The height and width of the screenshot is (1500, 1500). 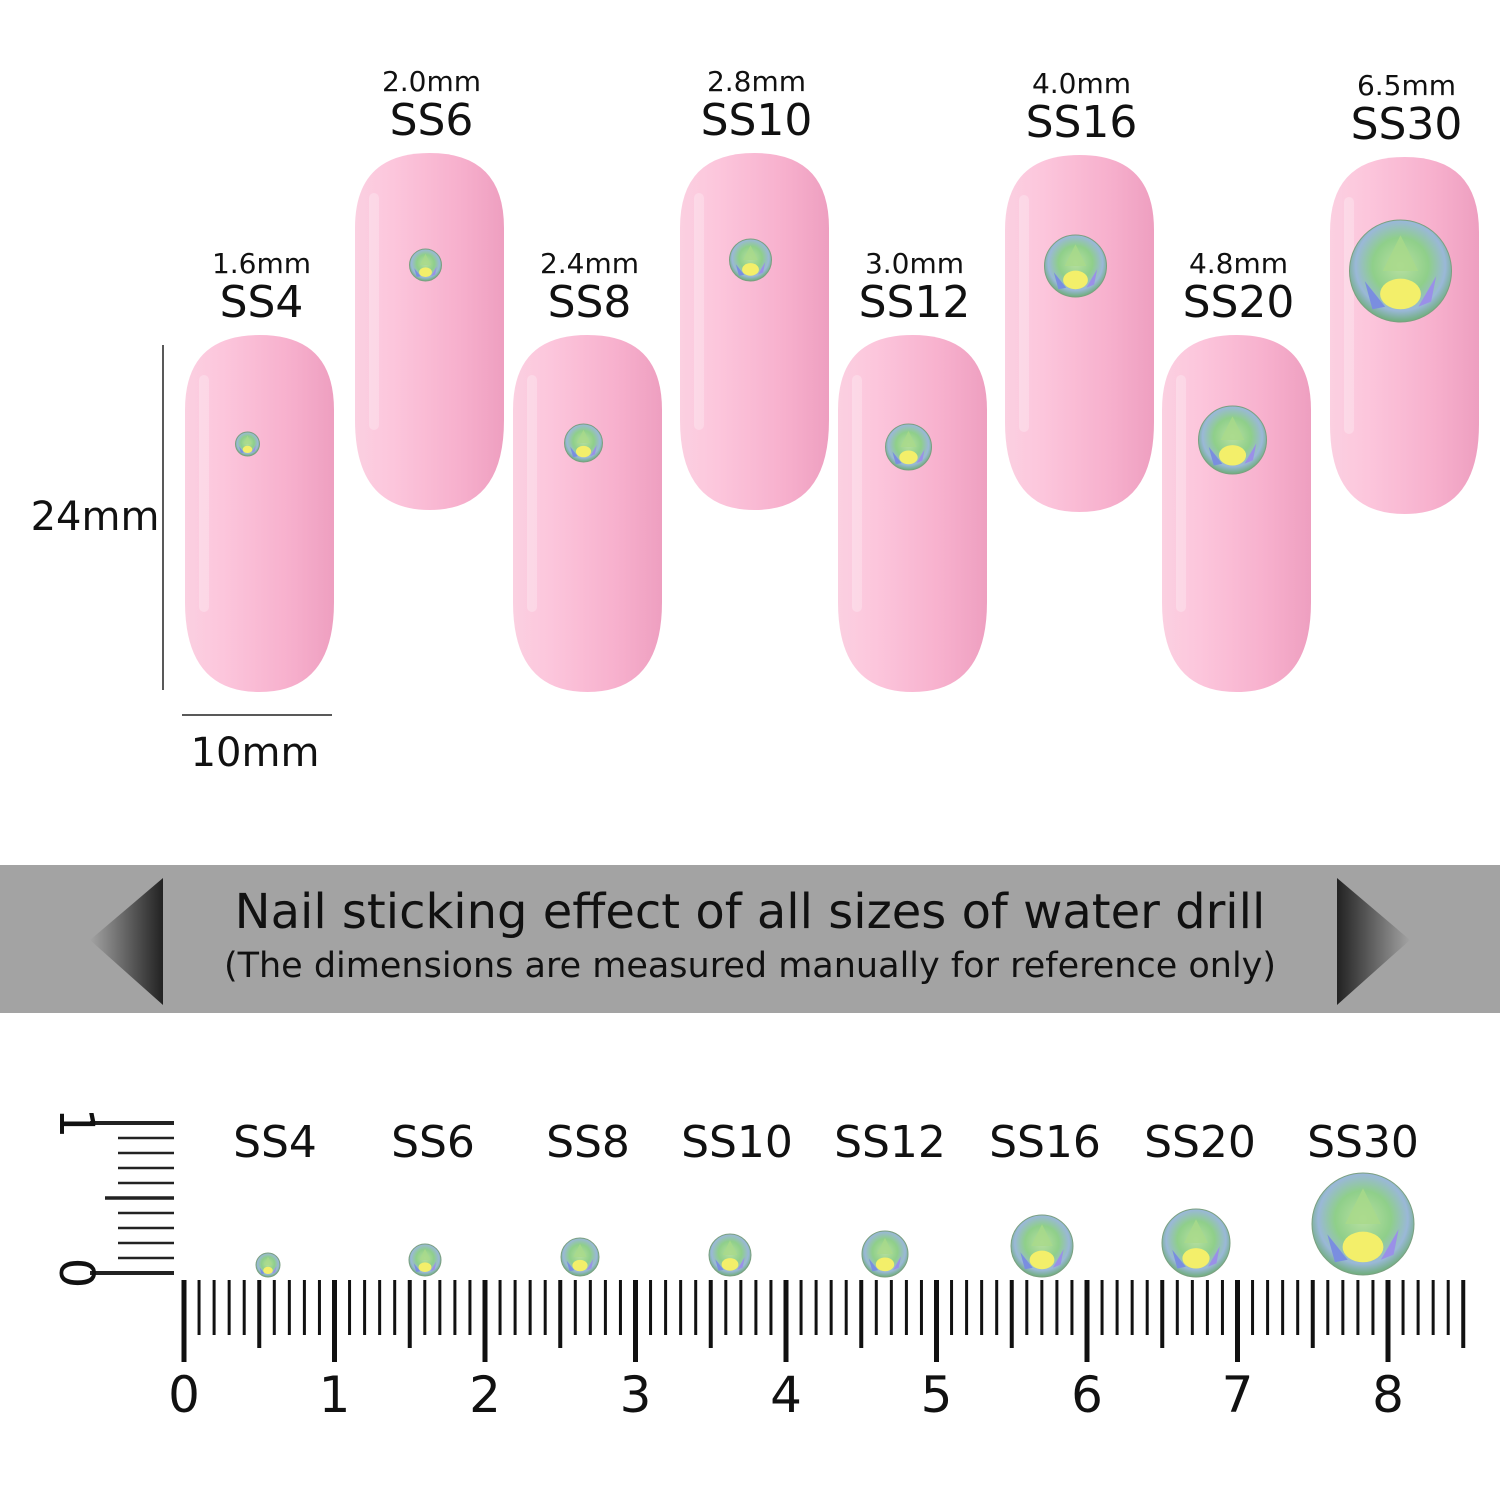 What do you see at coordinates (335, 1395) in the screenshot?
I see `ruler-label: 1` at bounding box center [335, 1395].